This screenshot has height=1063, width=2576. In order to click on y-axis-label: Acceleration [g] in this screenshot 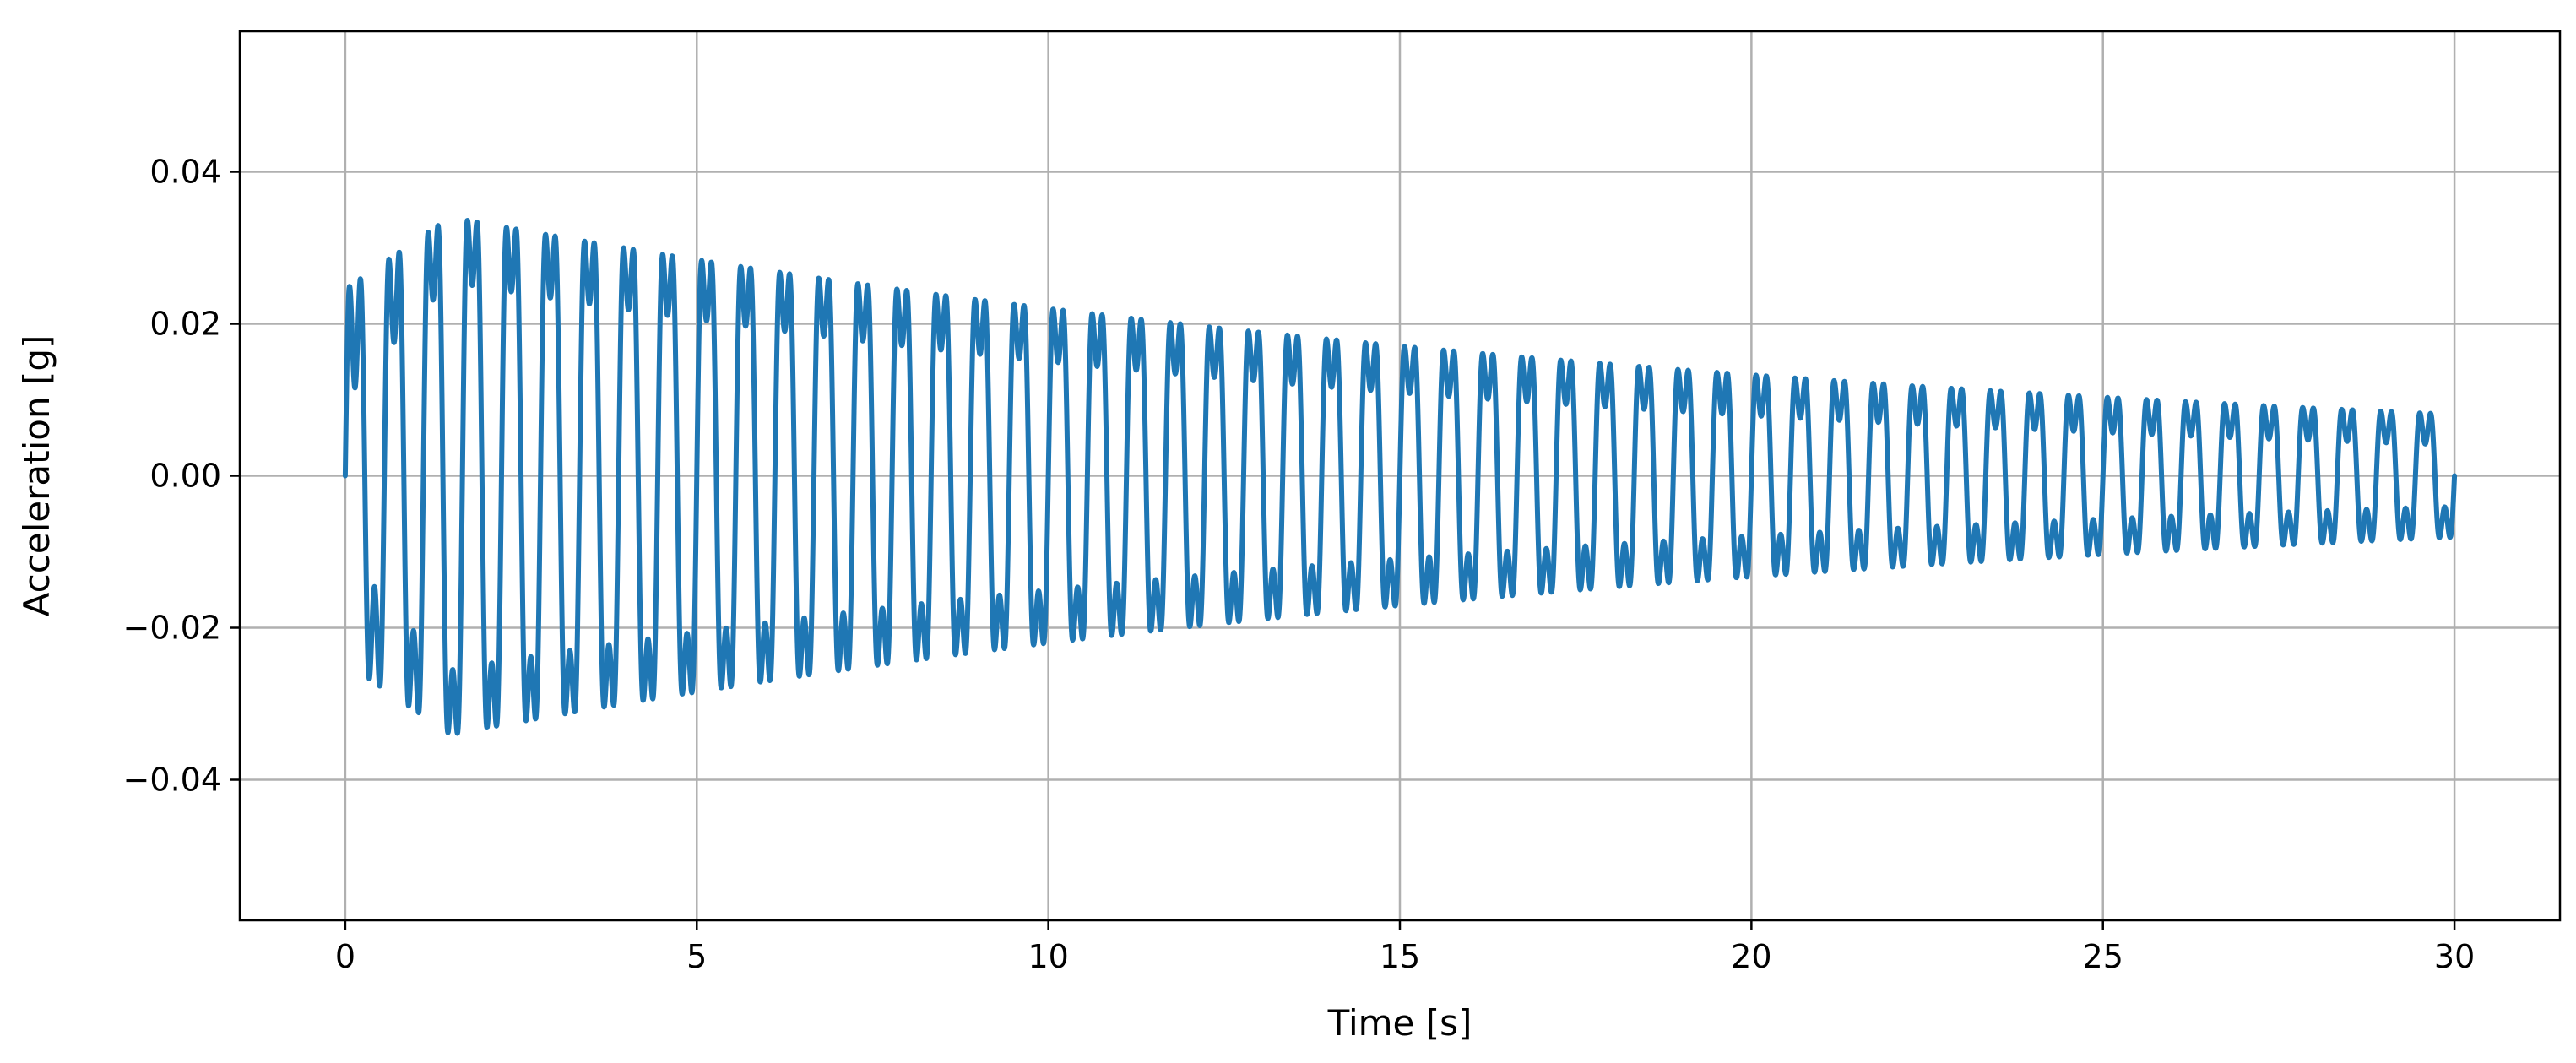, I will do `click(36, 476)`.